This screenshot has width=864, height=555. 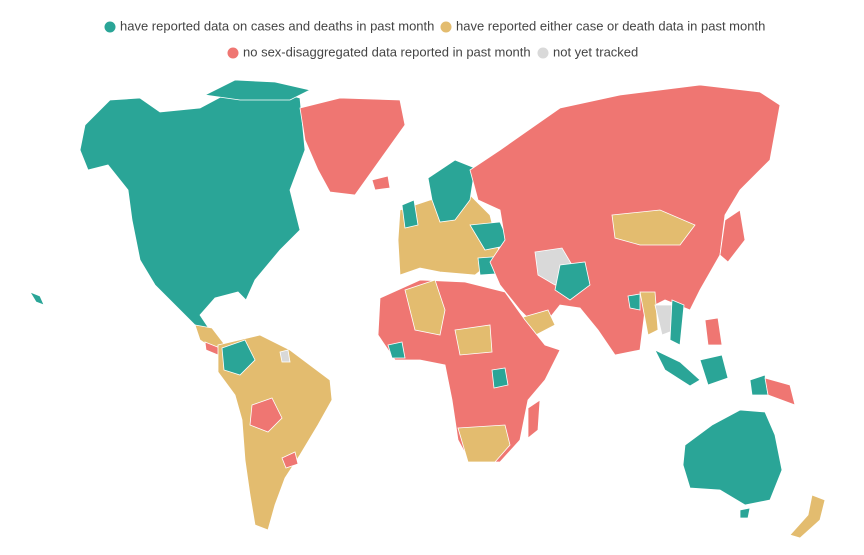 I want to click on region-guiana, so click(x=285, y=356).